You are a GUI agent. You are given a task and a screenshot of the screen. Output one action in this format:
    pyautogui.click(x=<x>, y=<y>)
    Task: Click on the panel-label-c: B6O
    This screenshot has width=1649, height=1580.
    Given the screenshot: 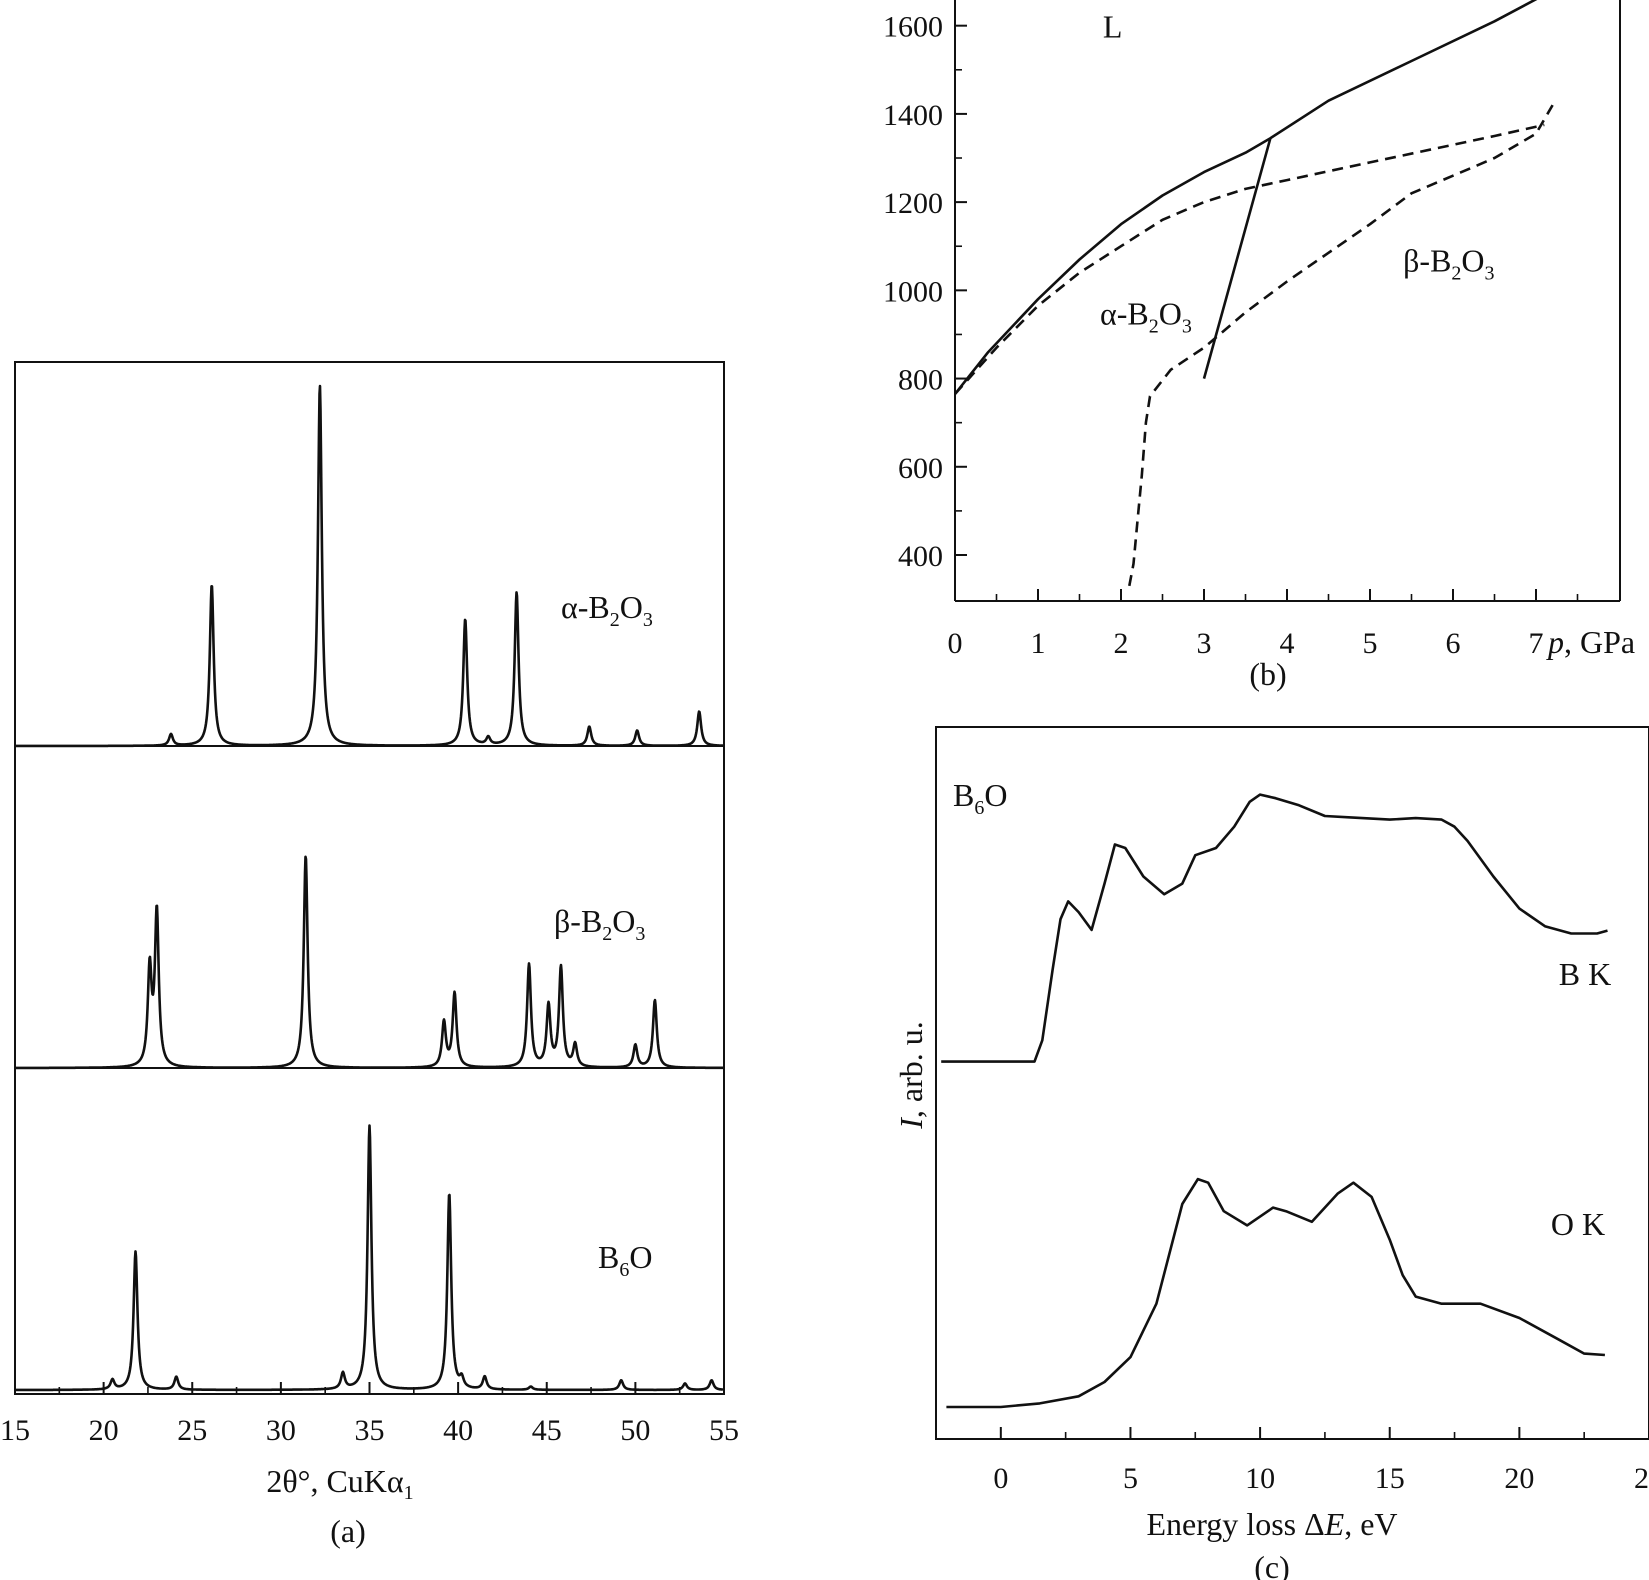 What is the action you would take?
    pyautogui.click(x=980, y=798)
    